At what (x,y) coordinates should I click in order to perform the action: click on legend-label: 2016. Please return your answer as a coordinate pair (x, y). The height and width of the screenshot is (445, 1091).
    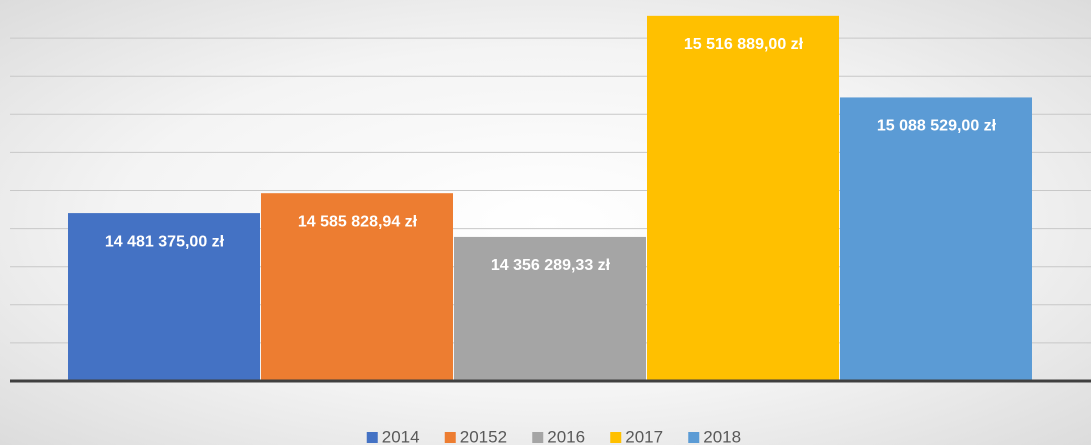
    Looking at the image, I should click on (566, 436).